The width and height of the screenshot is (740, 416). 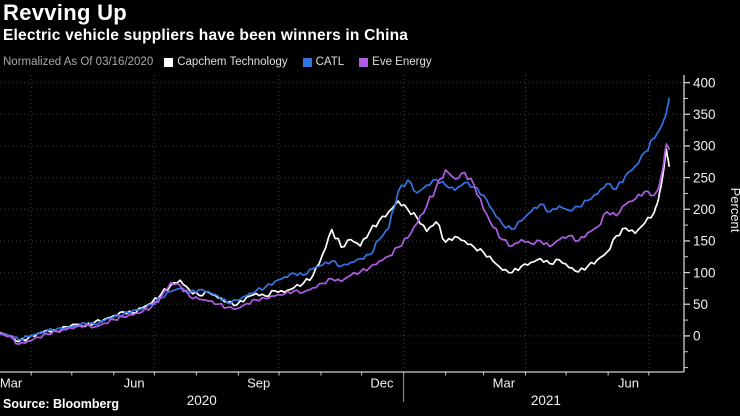 I want to click on x-month-label: Sep, so click(x=258, y=383).